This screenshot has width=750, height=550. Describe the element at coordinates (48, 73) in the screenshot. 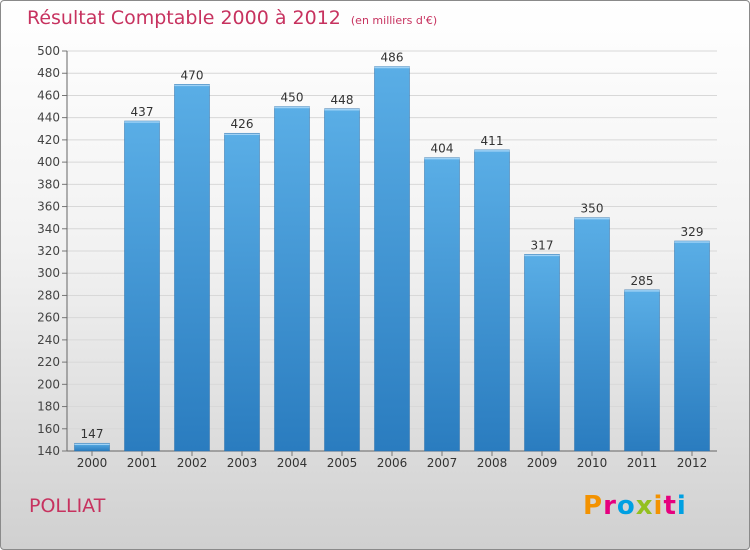

I see `y-tick-label: 480` at that location.